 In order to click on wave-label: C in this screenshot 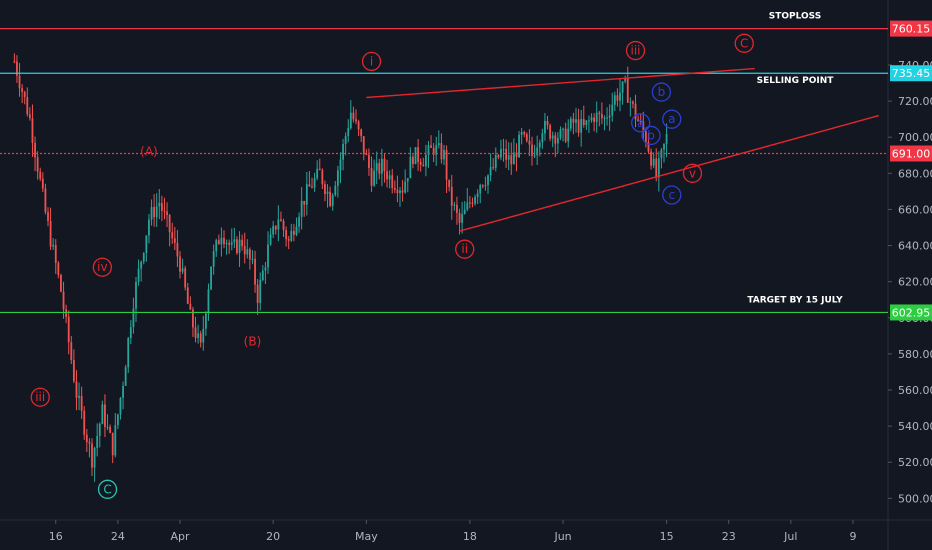, I will do `click(107, 489)`.